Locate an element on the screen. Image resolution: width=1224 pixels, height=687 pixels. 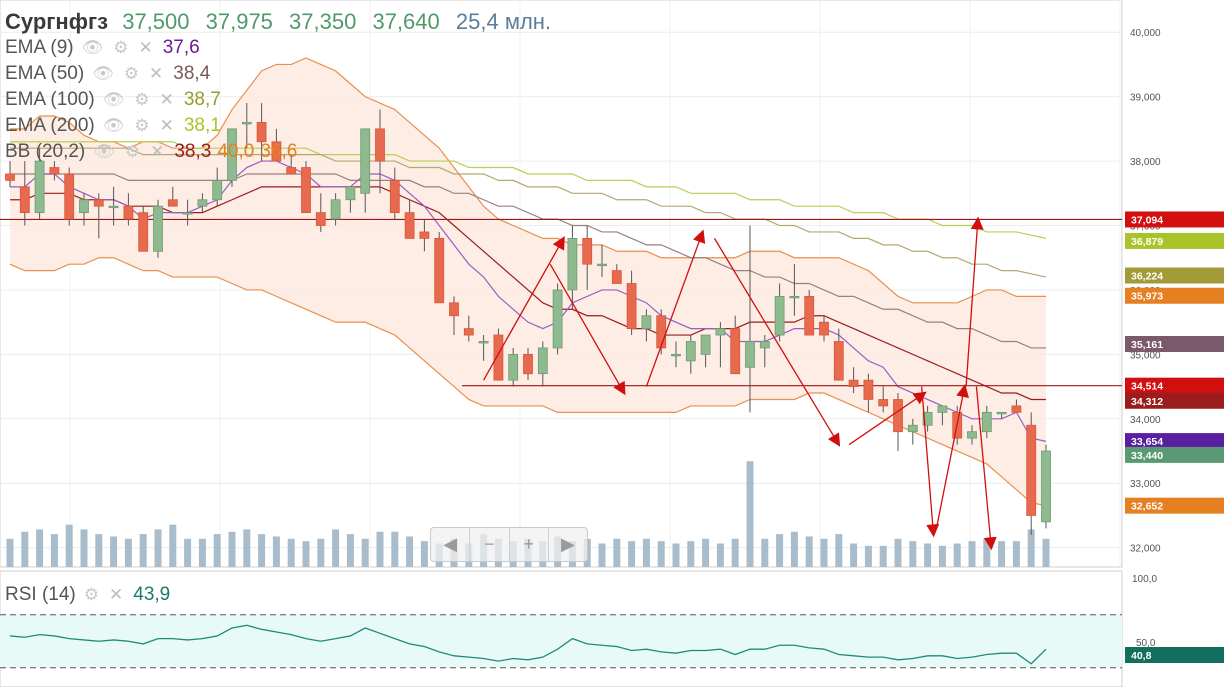
price-badge is located at coordinates (1174, 344).